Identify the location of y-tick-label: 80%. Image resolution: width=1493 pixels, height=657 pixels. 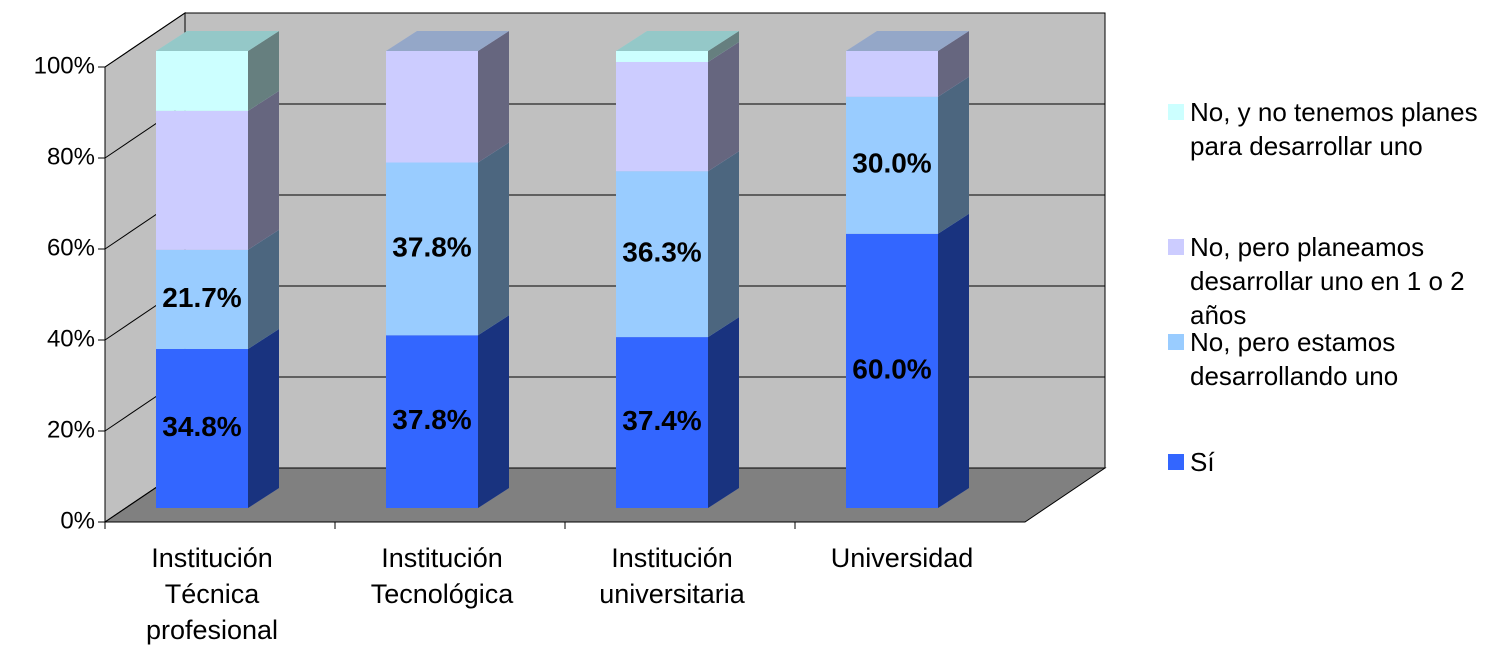
(71, 156).